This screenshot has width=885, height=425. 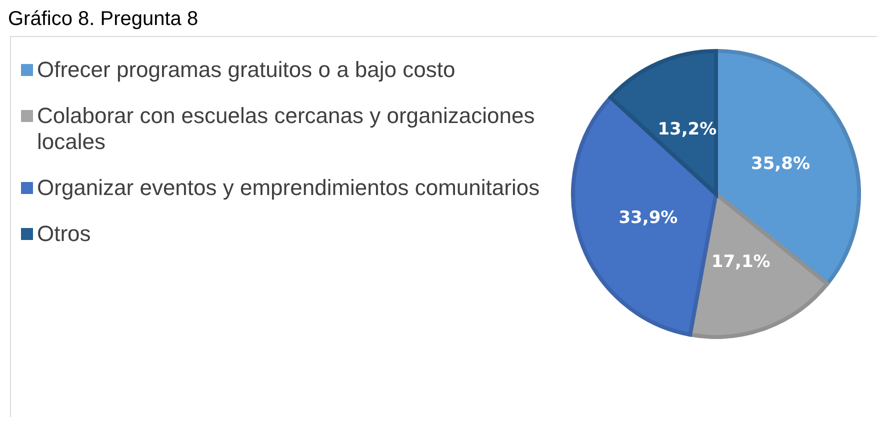 What do you see at coordinates (246, 70) in the screenshot?
I see `legend-label: Ofrecer programas gratuitos o a bajo costo` at bounding box center [246, 70].